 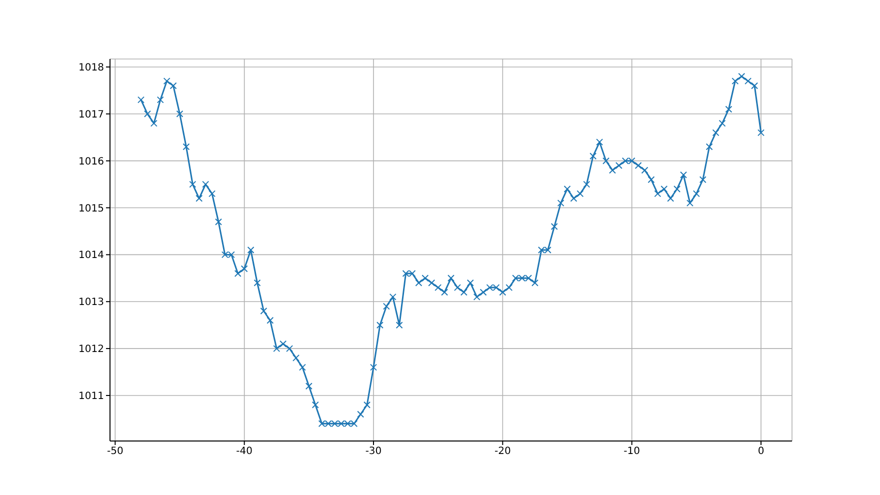 I want to click on y-tick-label: 1013, so click(x=91, y=302).